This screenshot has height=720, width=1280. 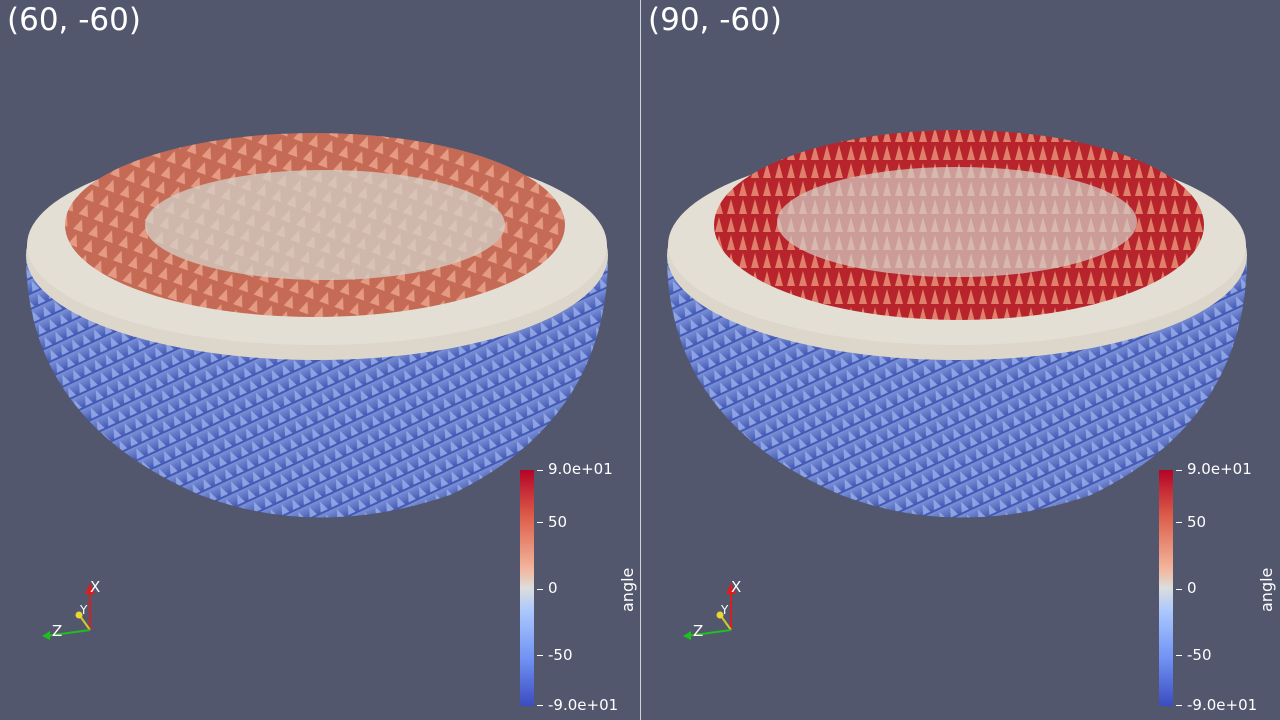 I want to click on view-divider, so click(x=640, y=360).